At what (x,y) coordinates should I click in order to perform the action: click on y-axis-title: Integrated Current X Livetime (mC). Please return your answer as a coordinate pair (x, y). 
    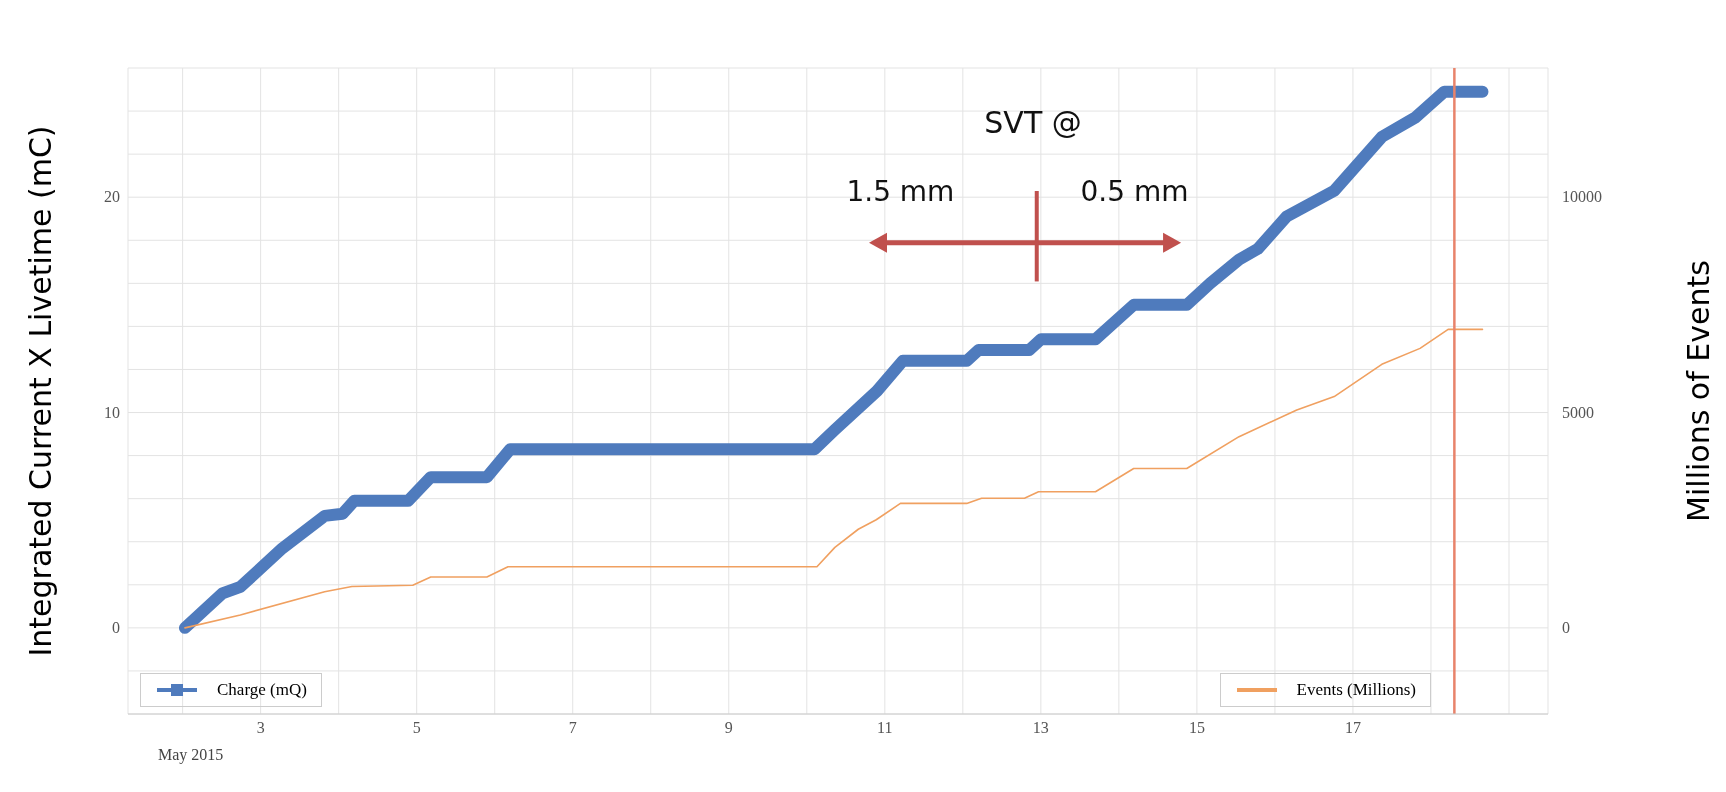
    Looking at the image, I should click on (40, 391).